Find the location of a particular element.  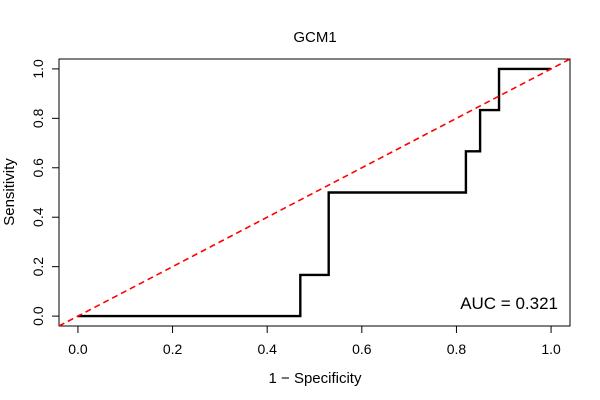

x-tick-label: 0.4 is located at coordinates (267, 349).